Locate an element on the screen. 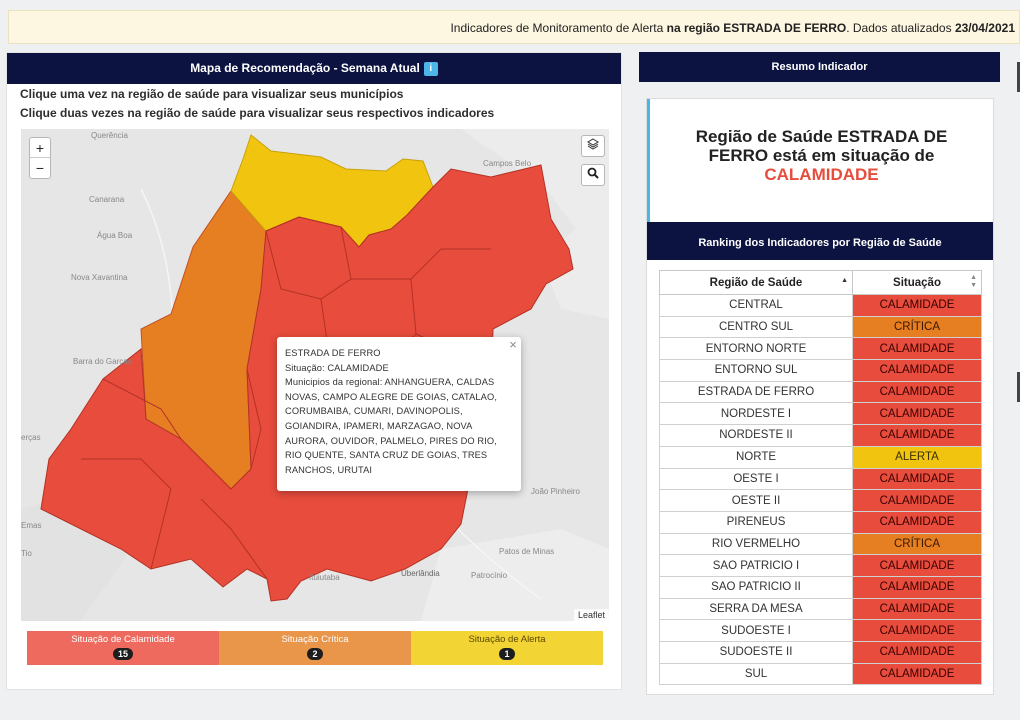 This screenshot has height=720, width=1020. banner-middle: . Dados atualizados is located at coordinates (899, 28).